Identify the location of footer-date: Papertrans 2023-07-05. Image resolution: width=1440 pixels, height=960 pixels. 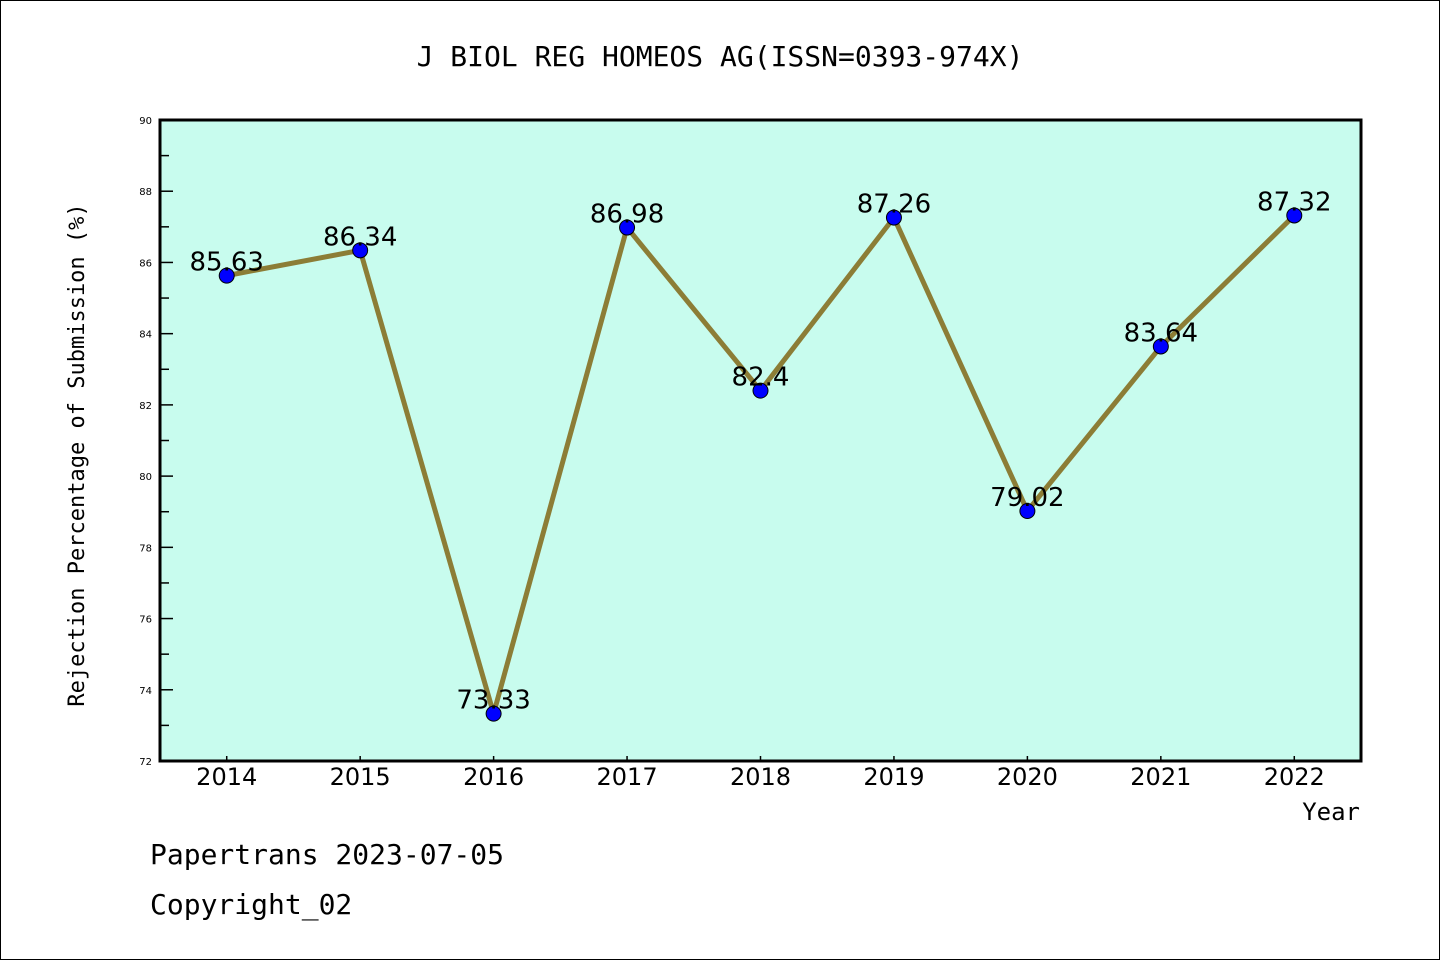
(327, 854).